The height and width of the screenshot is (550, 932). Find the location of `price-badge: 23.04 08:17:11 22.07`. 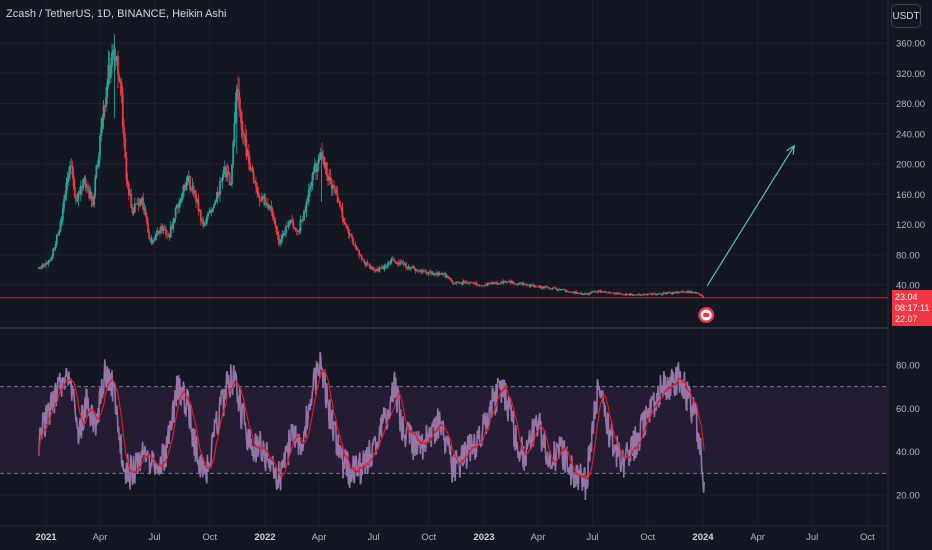

price-badge: 23.04 08:17:11 22.07 is located at coordinates (912, 308).